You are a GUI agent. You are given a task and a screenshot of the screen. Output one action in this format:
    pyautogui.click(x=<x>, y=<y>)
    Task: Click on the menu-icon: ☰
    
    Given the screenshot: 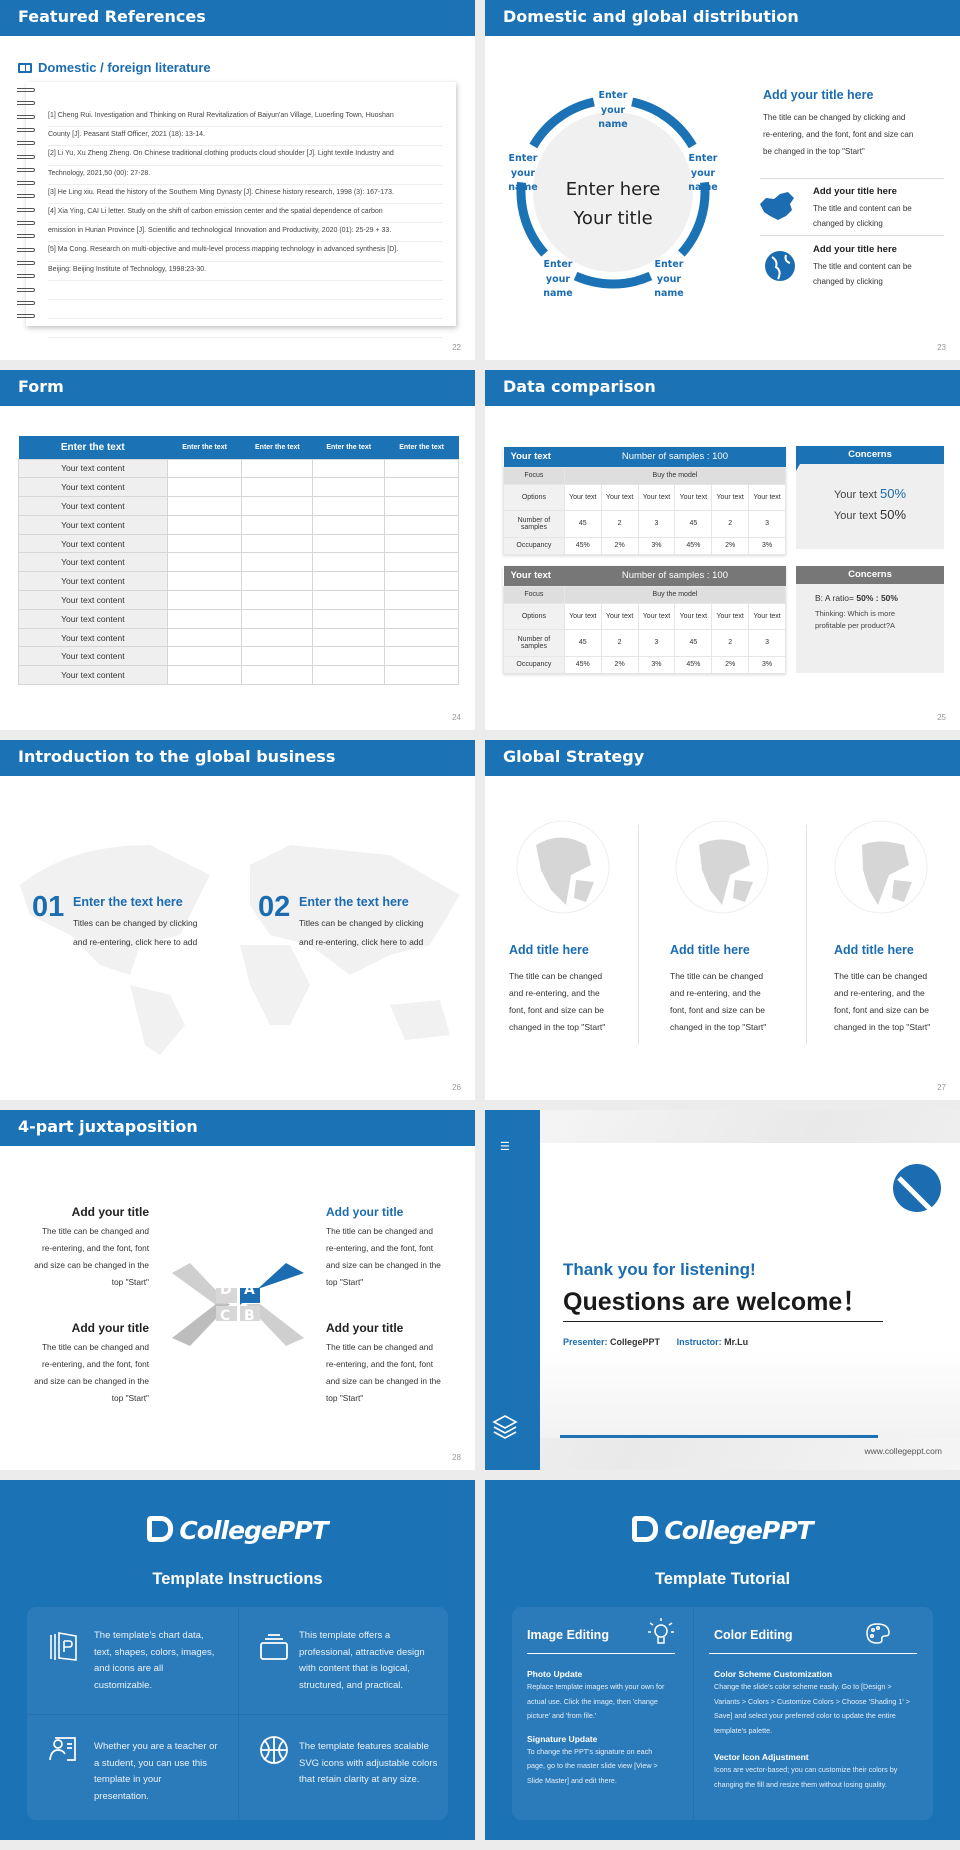 What is the action you would take?
    pyautogui.click(x=505, y=1147)
    